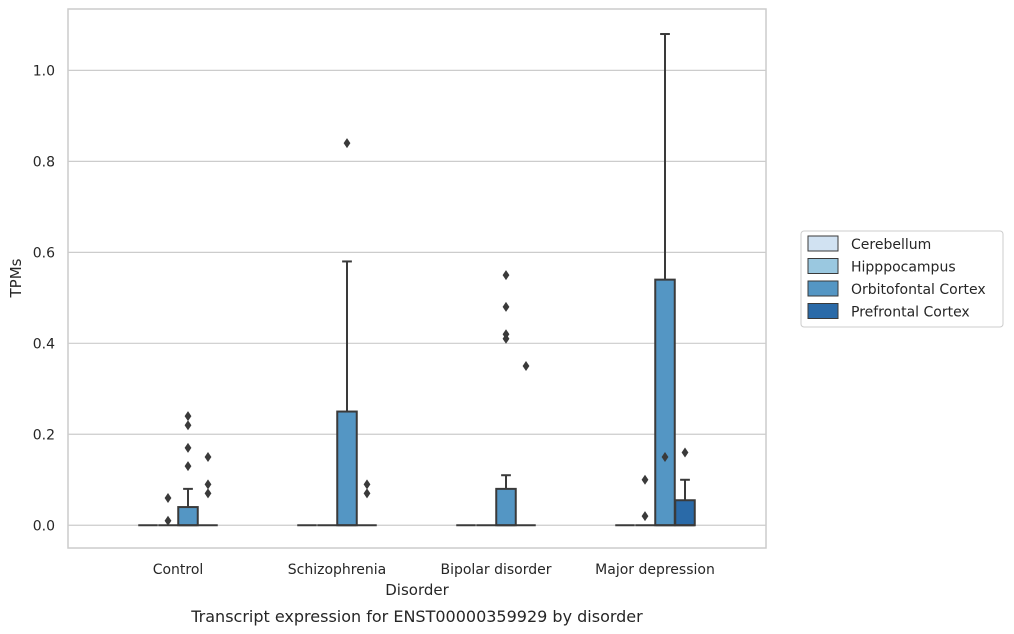 The width and height of the screenshot is (1014, 634). I want to click on y-axis-label: TPMs, so click(16, 278).